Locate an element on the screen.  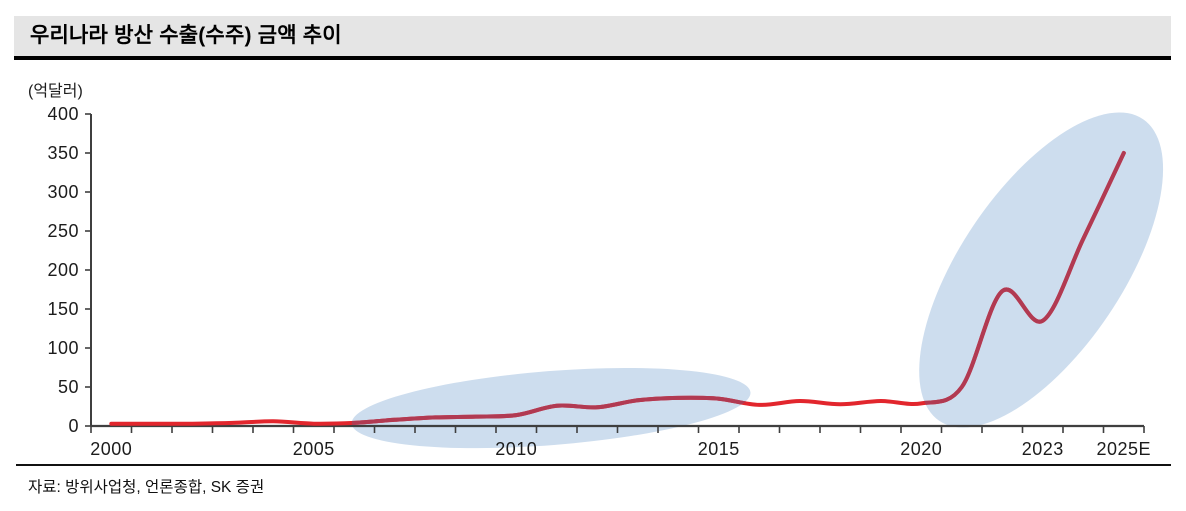
x-tick-label: 2025E is located at coordinates (1124, 449).